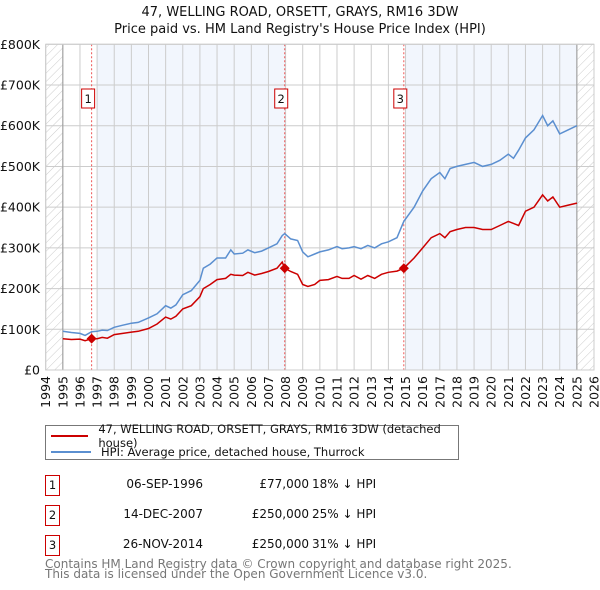 The image size is (600, 590). What do you see at coordinates (71, 452) in the screenshot?
I see `legend-swatch-blue` at bounding box center [71, 452].